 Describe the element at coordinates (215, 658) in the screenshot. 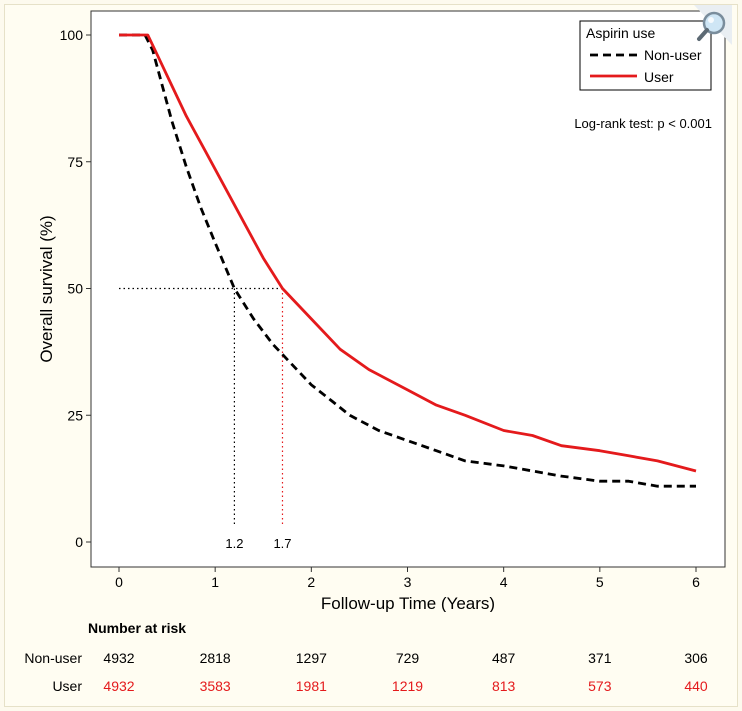

I see `risk-cell: 2818` at that location.